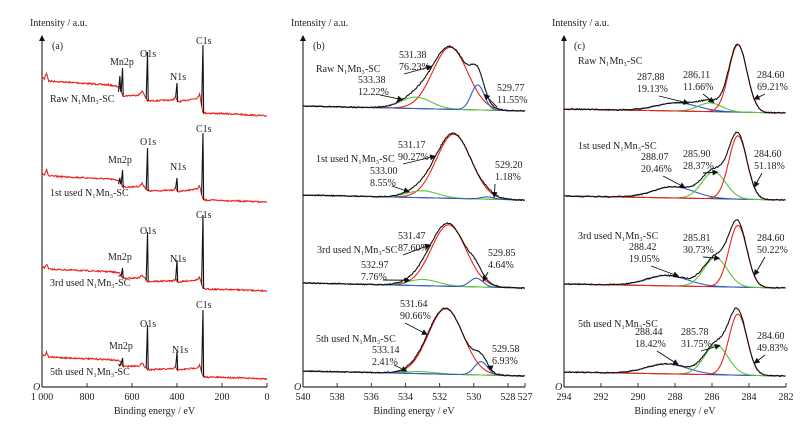 Image resolution: width=806 pixels, height=432 pixels. I want to click on component-percent-label: 2.41%, so click(385, 362).